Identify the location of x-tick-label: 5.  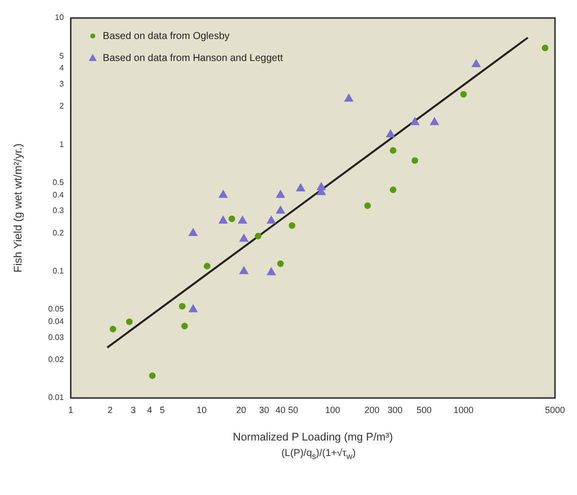
(162, 409).